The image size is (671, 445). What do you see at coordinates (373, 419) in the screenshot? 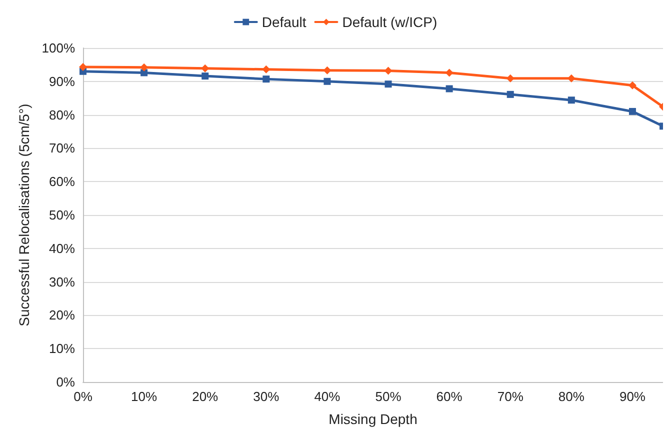
I see `x-axis-title: Missing Depth` at bounding box center [373, 419].